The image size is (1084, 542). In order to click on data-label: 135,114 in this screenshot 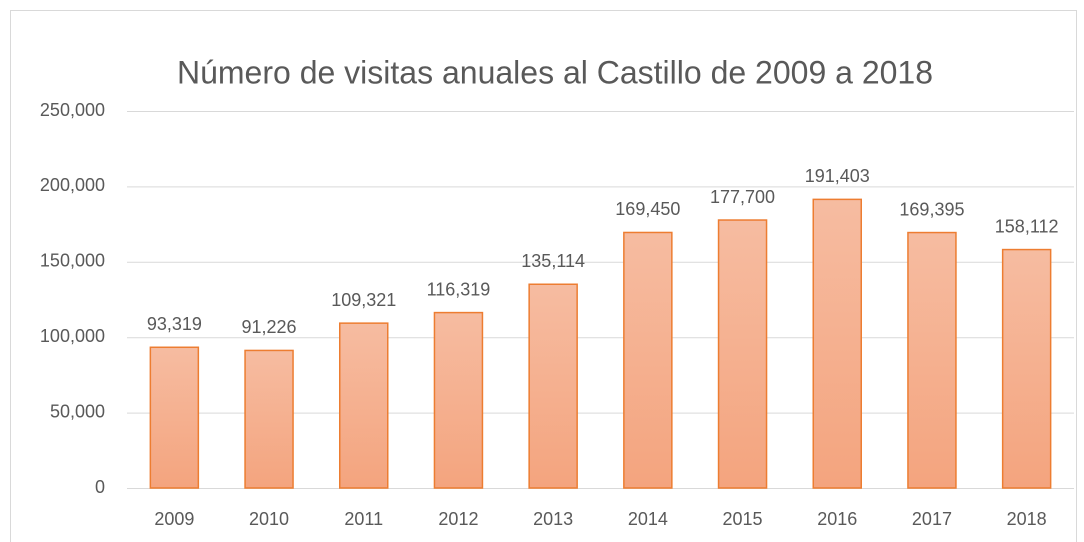, I will do `click(553, 261)`.